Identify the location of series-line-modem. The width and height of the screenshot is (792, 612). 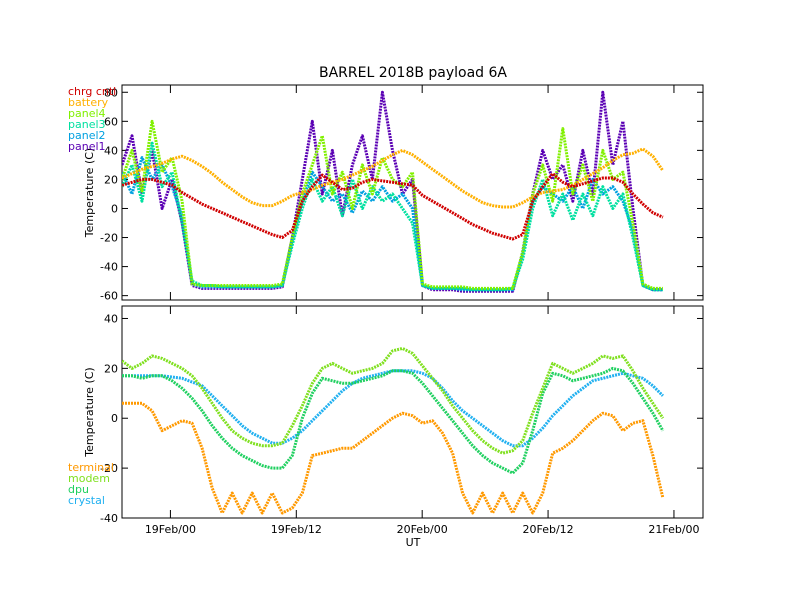
(393, 400).